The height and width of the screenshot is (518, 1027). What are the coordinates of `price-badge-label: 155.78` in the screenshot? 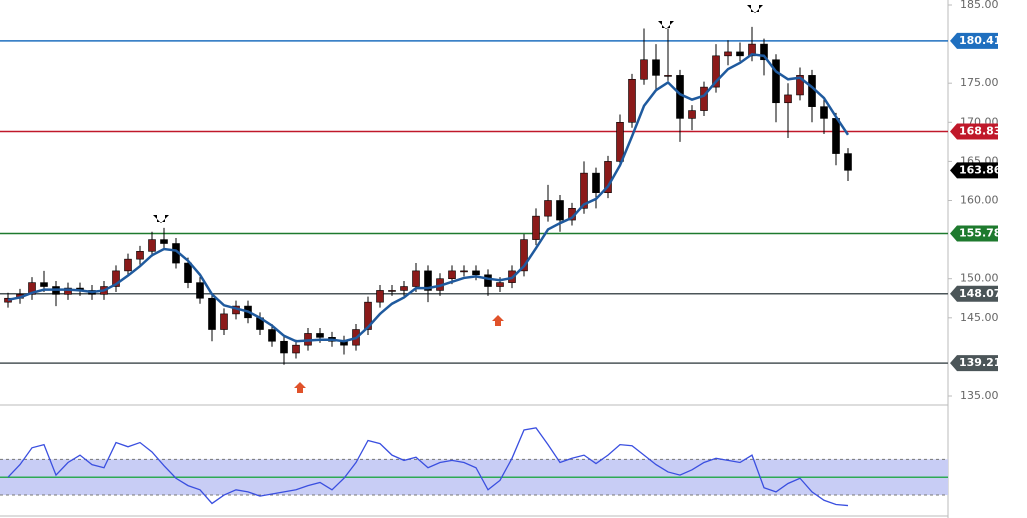 It's located at (980, 233).